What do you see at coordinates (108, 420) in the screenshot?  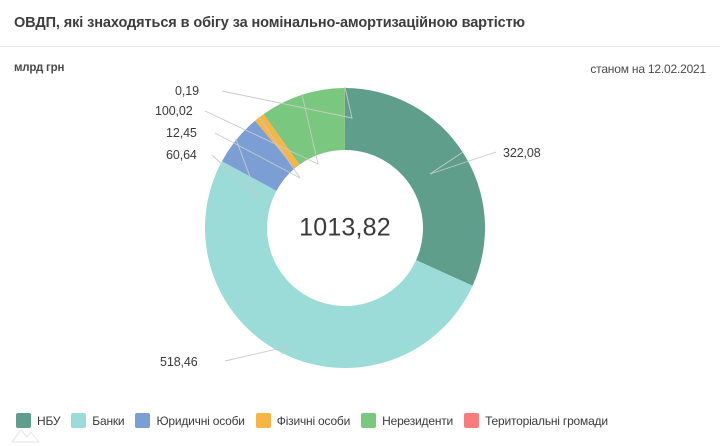 I see `legend-label: Банки` at bounding box center [108, 420].